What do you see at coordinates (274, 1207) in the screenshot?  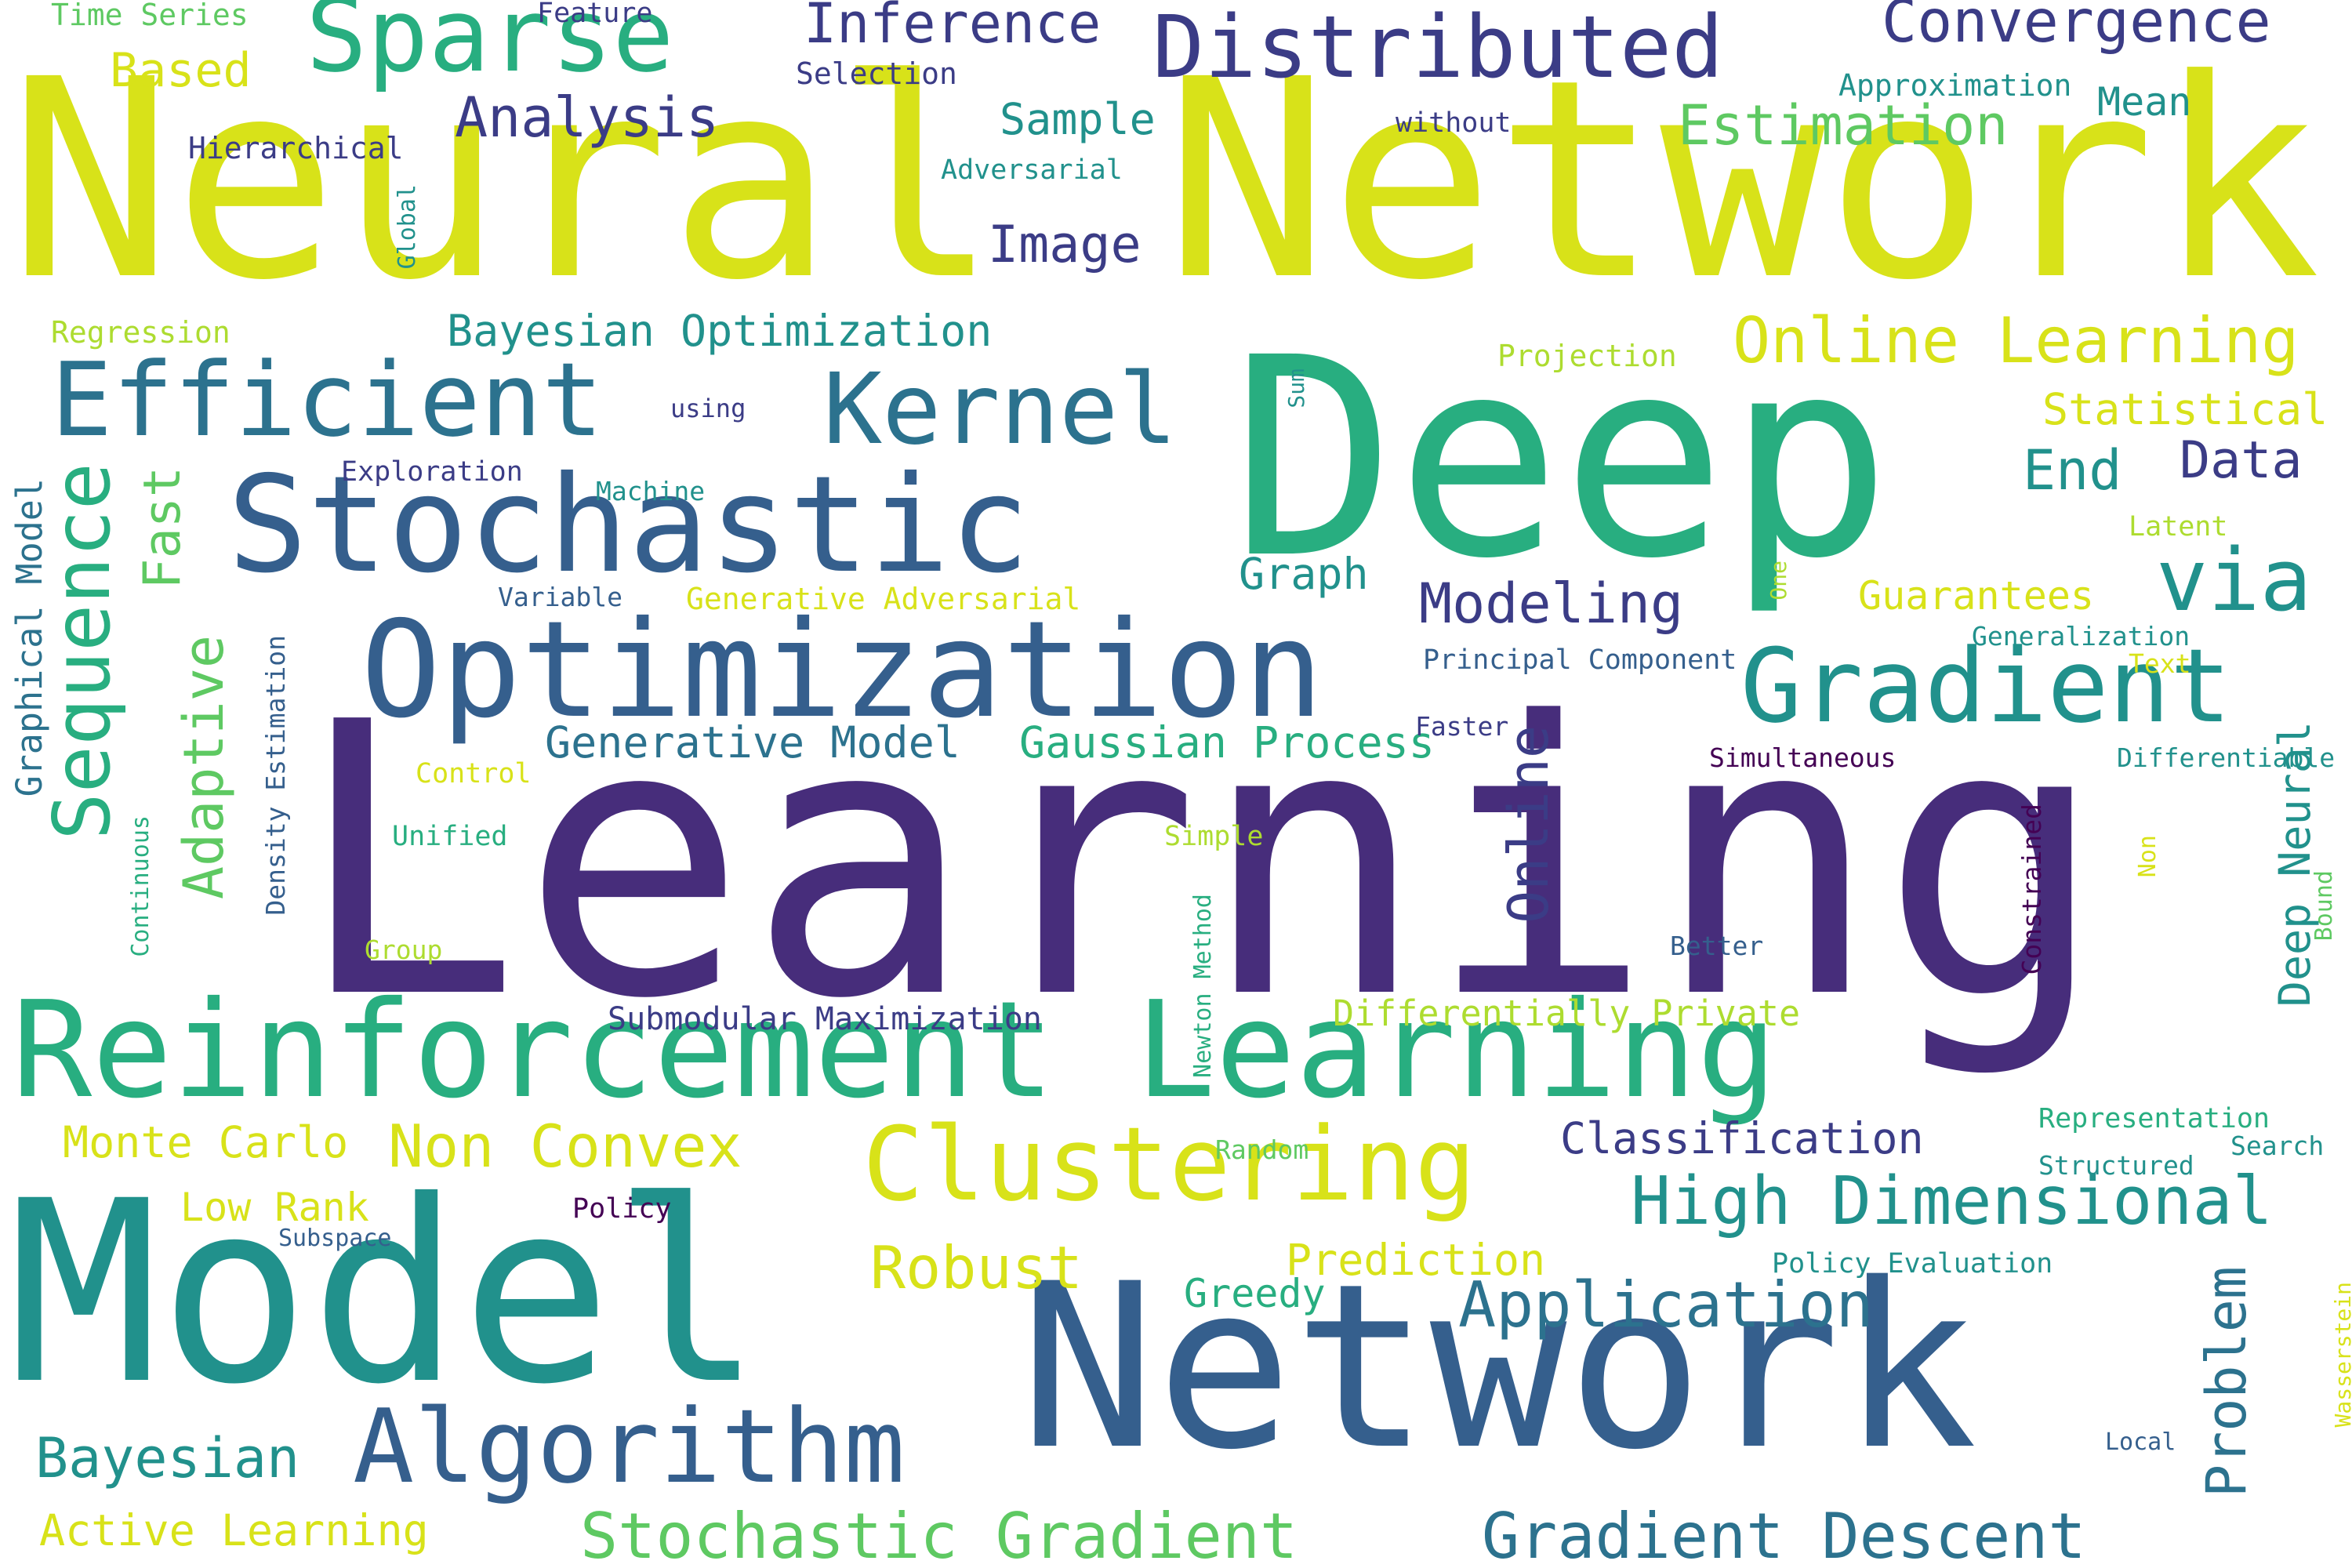 I see `word-low-rank: Low Rank` at bounding box center [274, 1207].